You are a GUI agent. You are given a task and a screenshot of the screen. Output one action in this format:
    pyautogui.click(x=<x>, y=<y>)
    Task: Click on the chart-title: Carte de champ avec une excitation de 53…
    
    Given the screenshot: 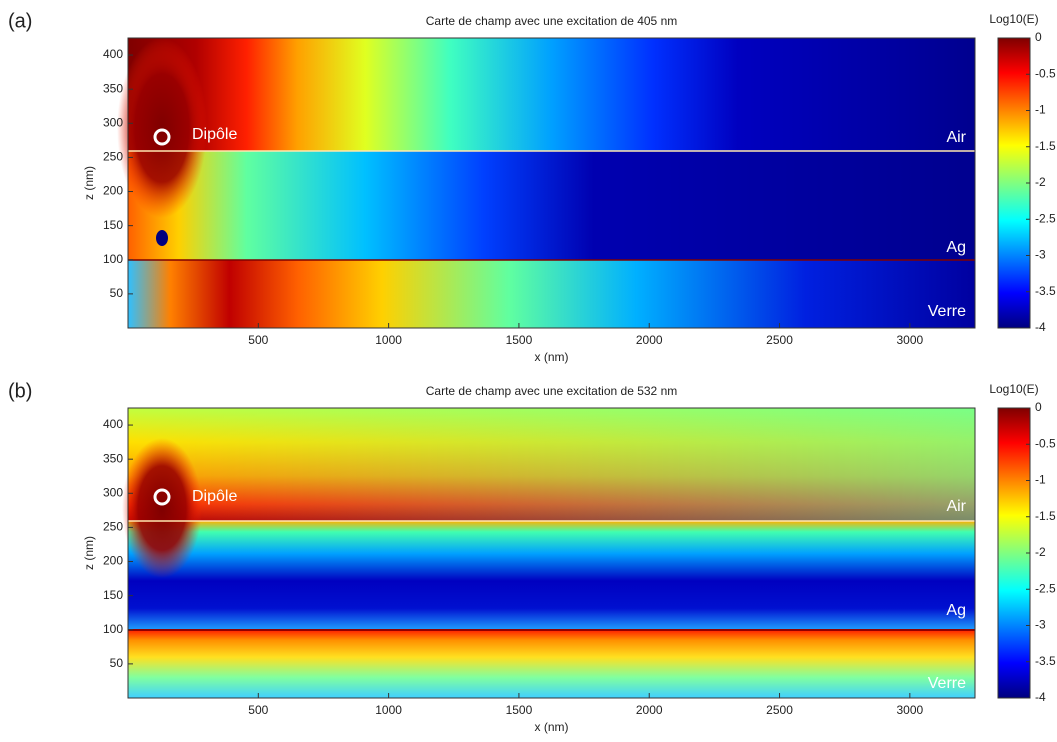 What is the action you would take?
    pyautogui.click(x=551, y=391)
    